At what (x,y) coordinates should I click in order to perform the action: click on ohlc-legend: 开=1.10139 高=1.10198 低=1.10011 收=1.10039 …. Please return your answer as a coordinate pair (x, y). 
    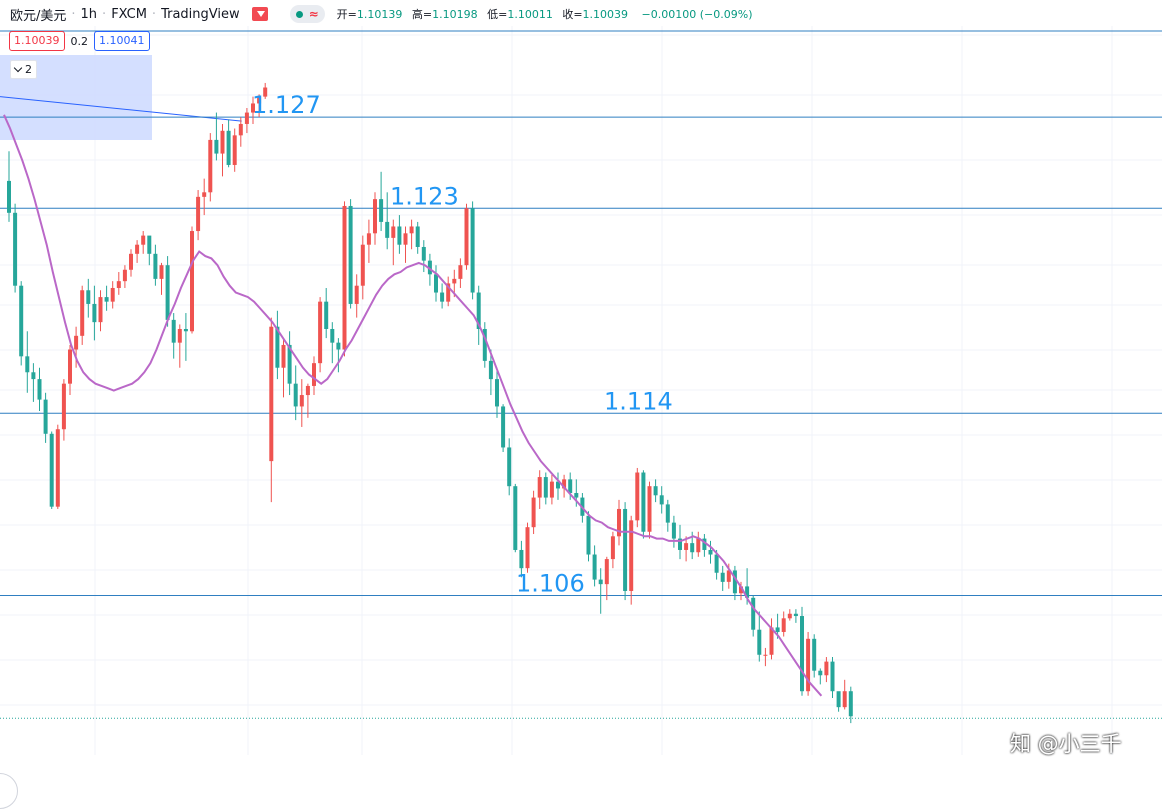
    Looking at the image, I should click on (545, 14).